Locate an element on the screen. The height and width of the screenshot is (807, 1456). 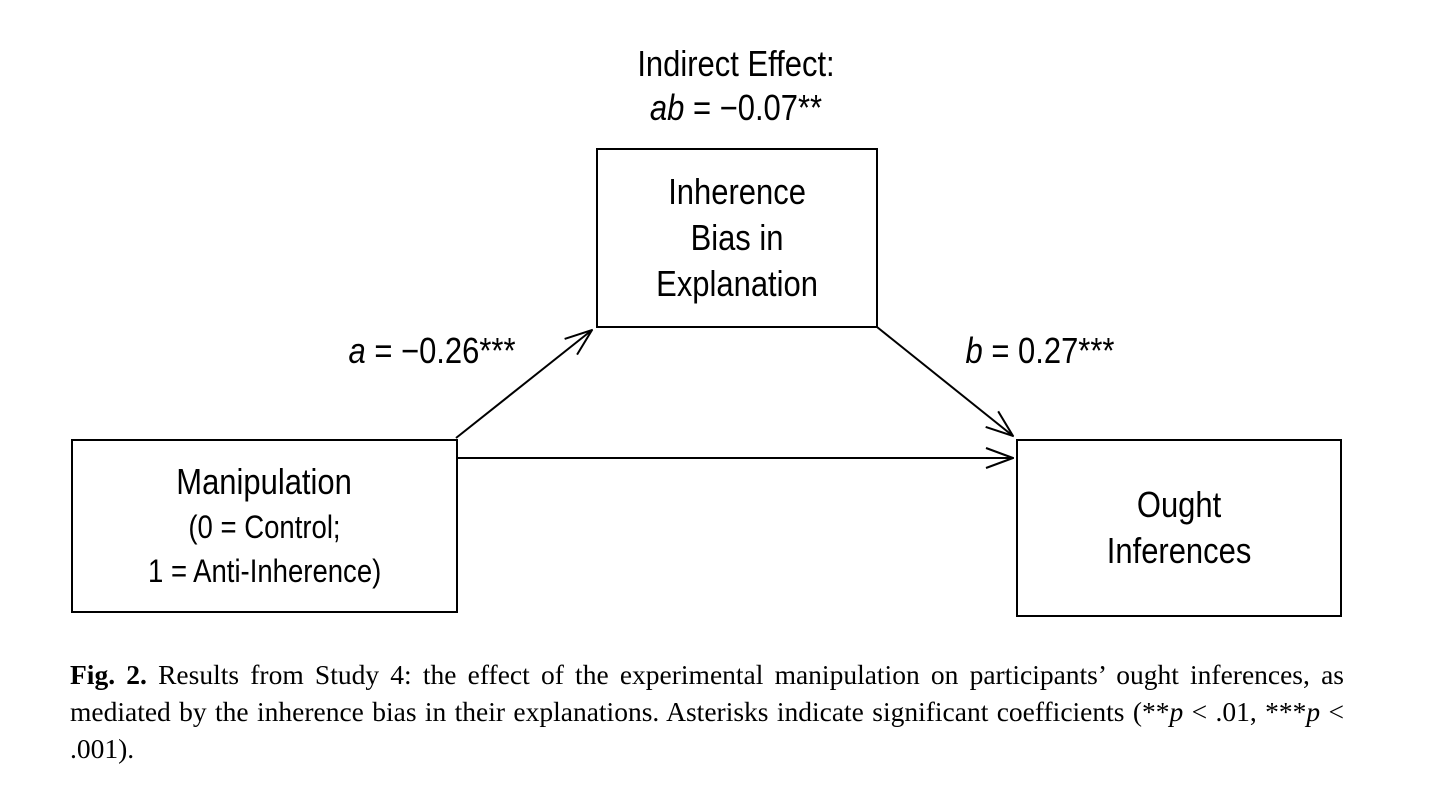
caption-text-3: < .001). is located at coordinates (707, 730).